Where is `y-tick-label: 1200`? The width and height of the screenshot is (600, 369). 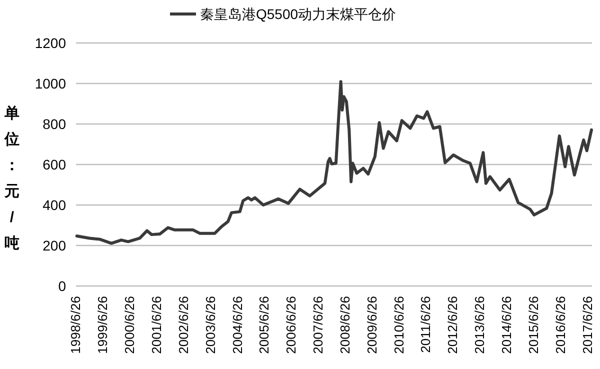
y-tick-label: 1200 is located at coordinates (50, 43).